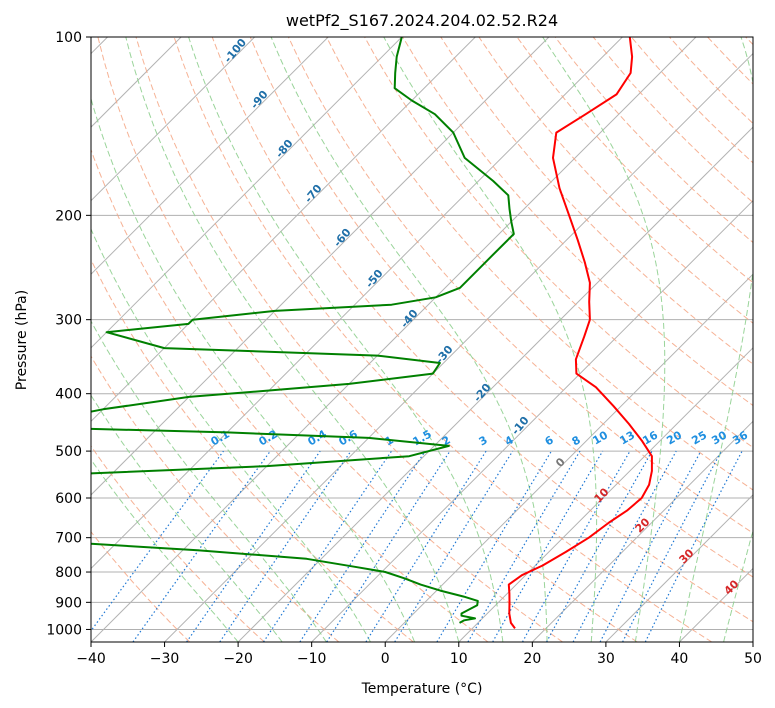 This screenshot has width=775, height=708. What do you see at coordinates (419, 654) in the screenshot?
I see `x-axis: −40 −30 −20 −10 0 10 20 30 40 50` at bounding box center [419, 654].